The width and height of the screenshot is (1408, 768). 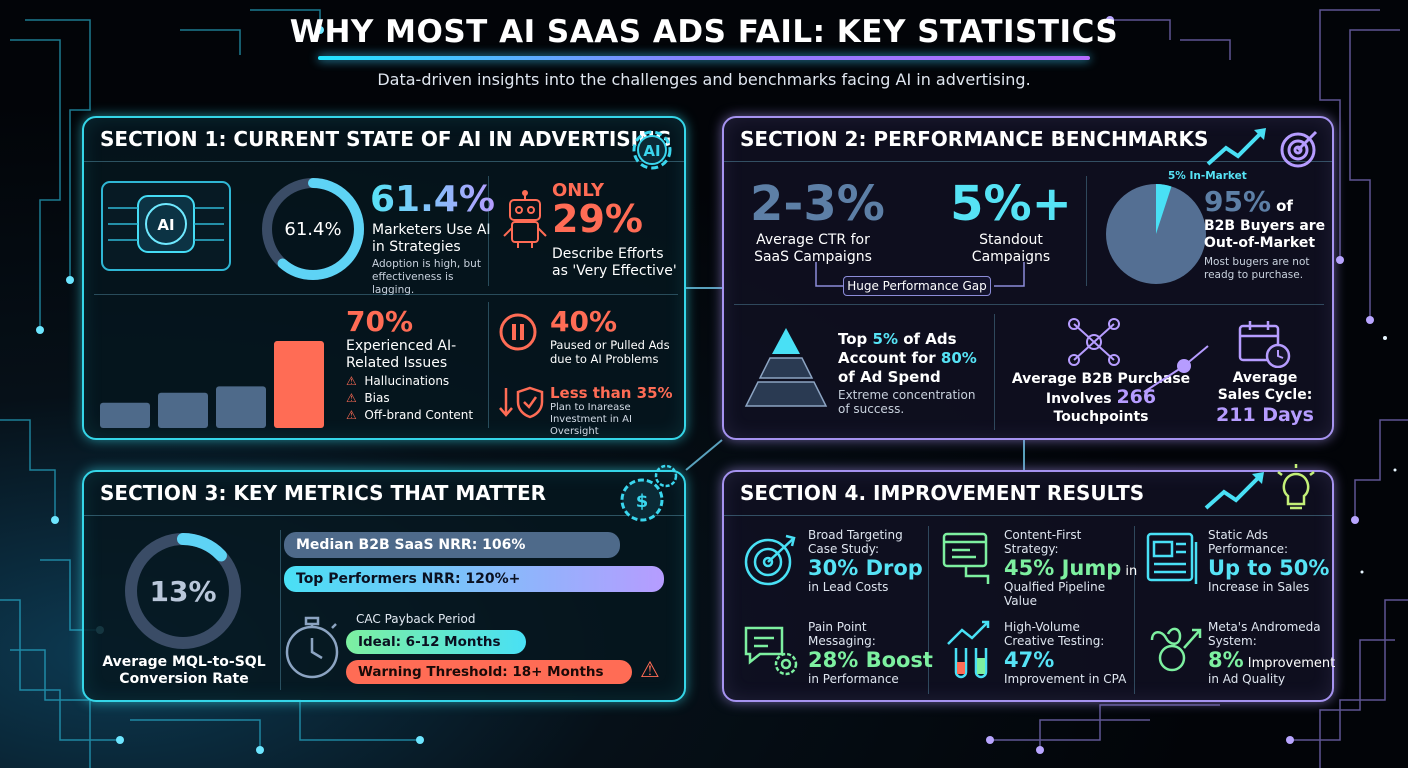 I want to click on cac-label: CAC Payback Period, so click(x=416, y=619).